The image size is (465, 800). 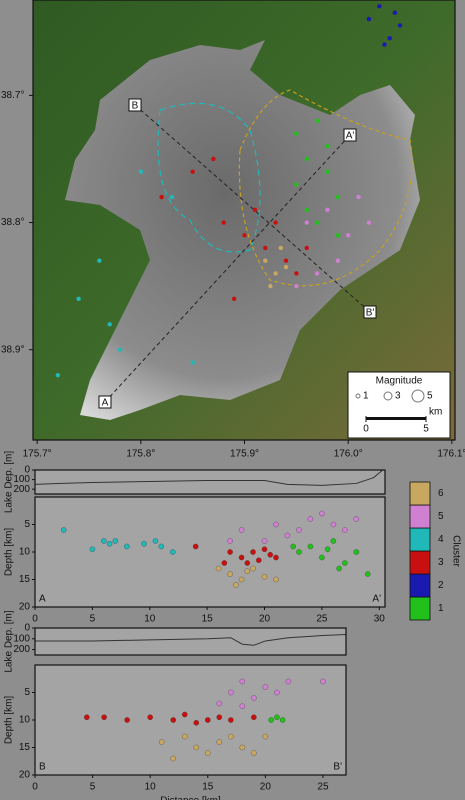 What do you see at coordinates (441, 585) in the screenshot?
I see `colorbar-label: 2` at bounding box center [441, 585].